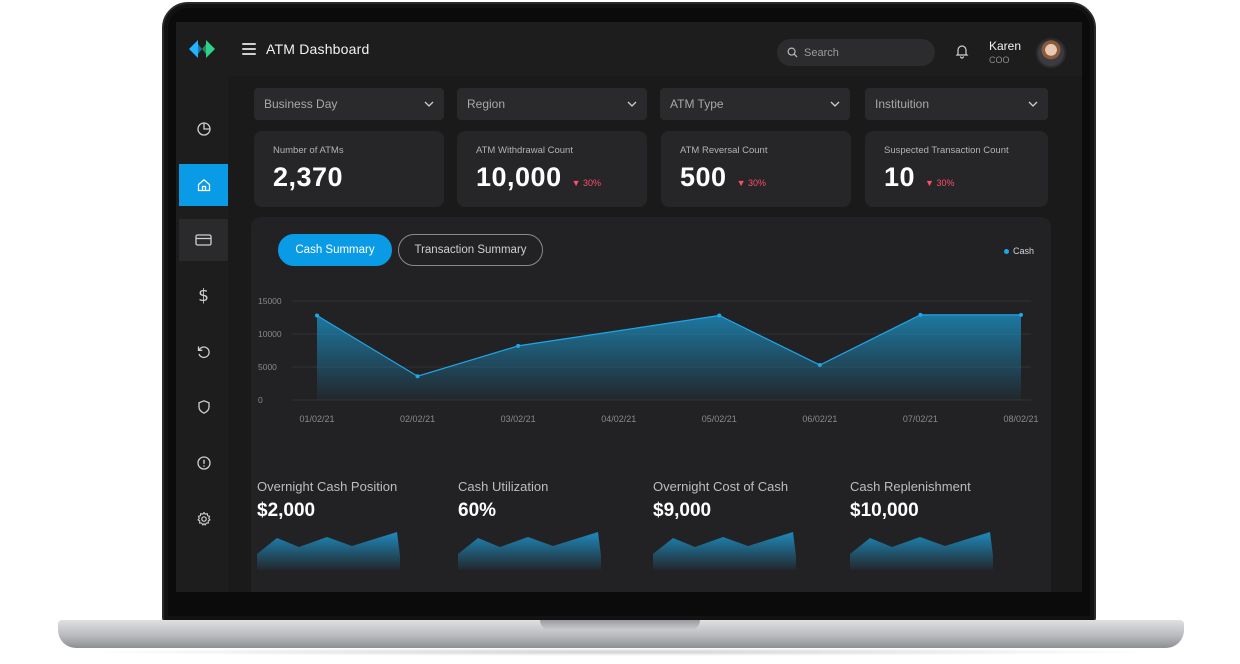 The width and height of the screenshot is (1240, 664). I want to click on logo-icon, so click(202, 49).